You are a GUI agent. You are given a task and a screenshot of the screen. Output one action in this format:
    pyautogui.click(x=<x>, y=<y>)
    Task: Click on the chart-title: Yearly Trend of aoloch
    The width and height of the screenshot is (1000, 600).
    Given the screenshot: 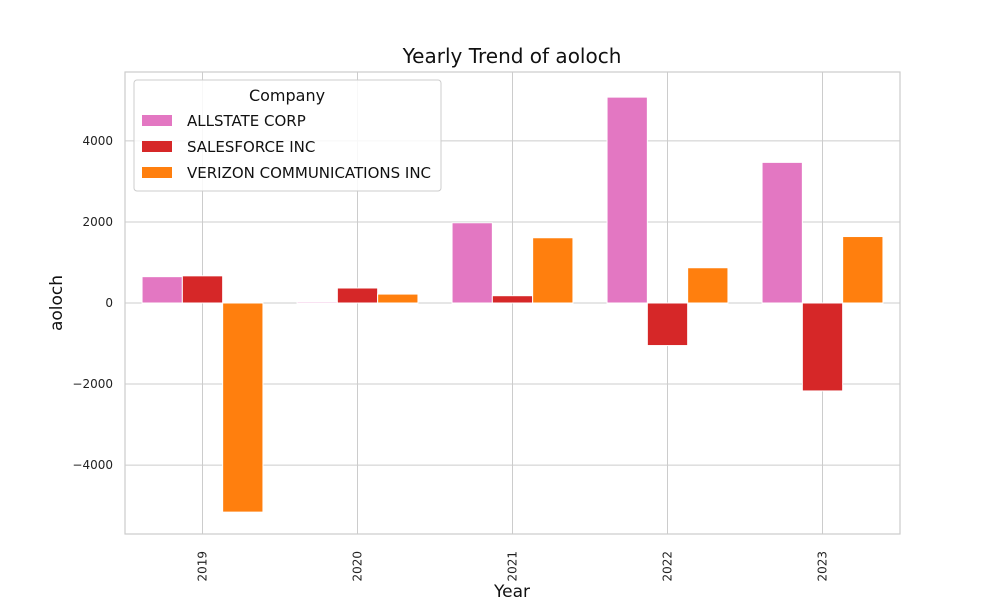 What is the action you would take?
    pyautogui.click(x=512, y=56)
    